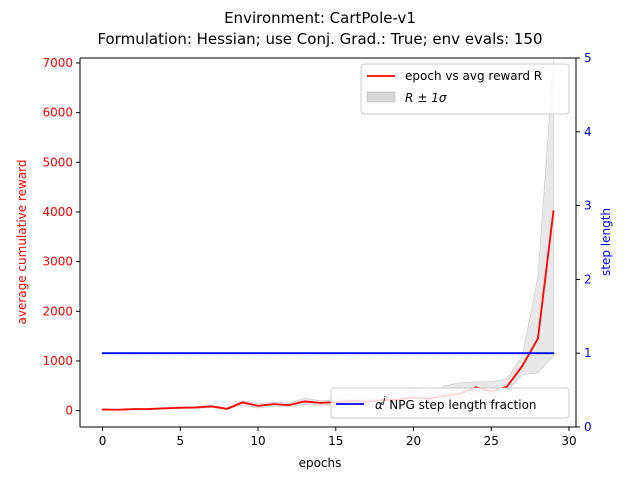 The height and width of the screenshot is (480, 640). I want to click on legend-step-sup: j, so click(383, 401).